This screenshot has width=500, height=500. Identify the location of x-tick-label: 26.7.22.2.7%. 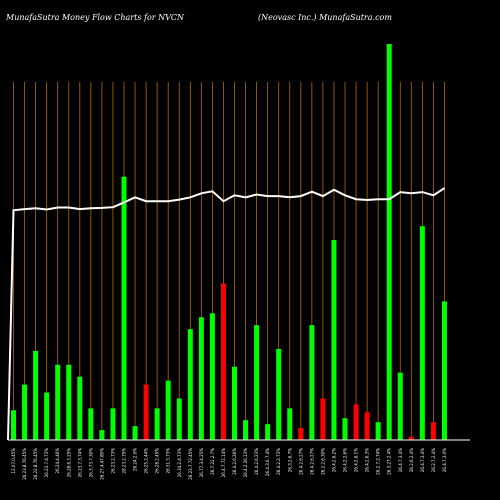
(212, 461).